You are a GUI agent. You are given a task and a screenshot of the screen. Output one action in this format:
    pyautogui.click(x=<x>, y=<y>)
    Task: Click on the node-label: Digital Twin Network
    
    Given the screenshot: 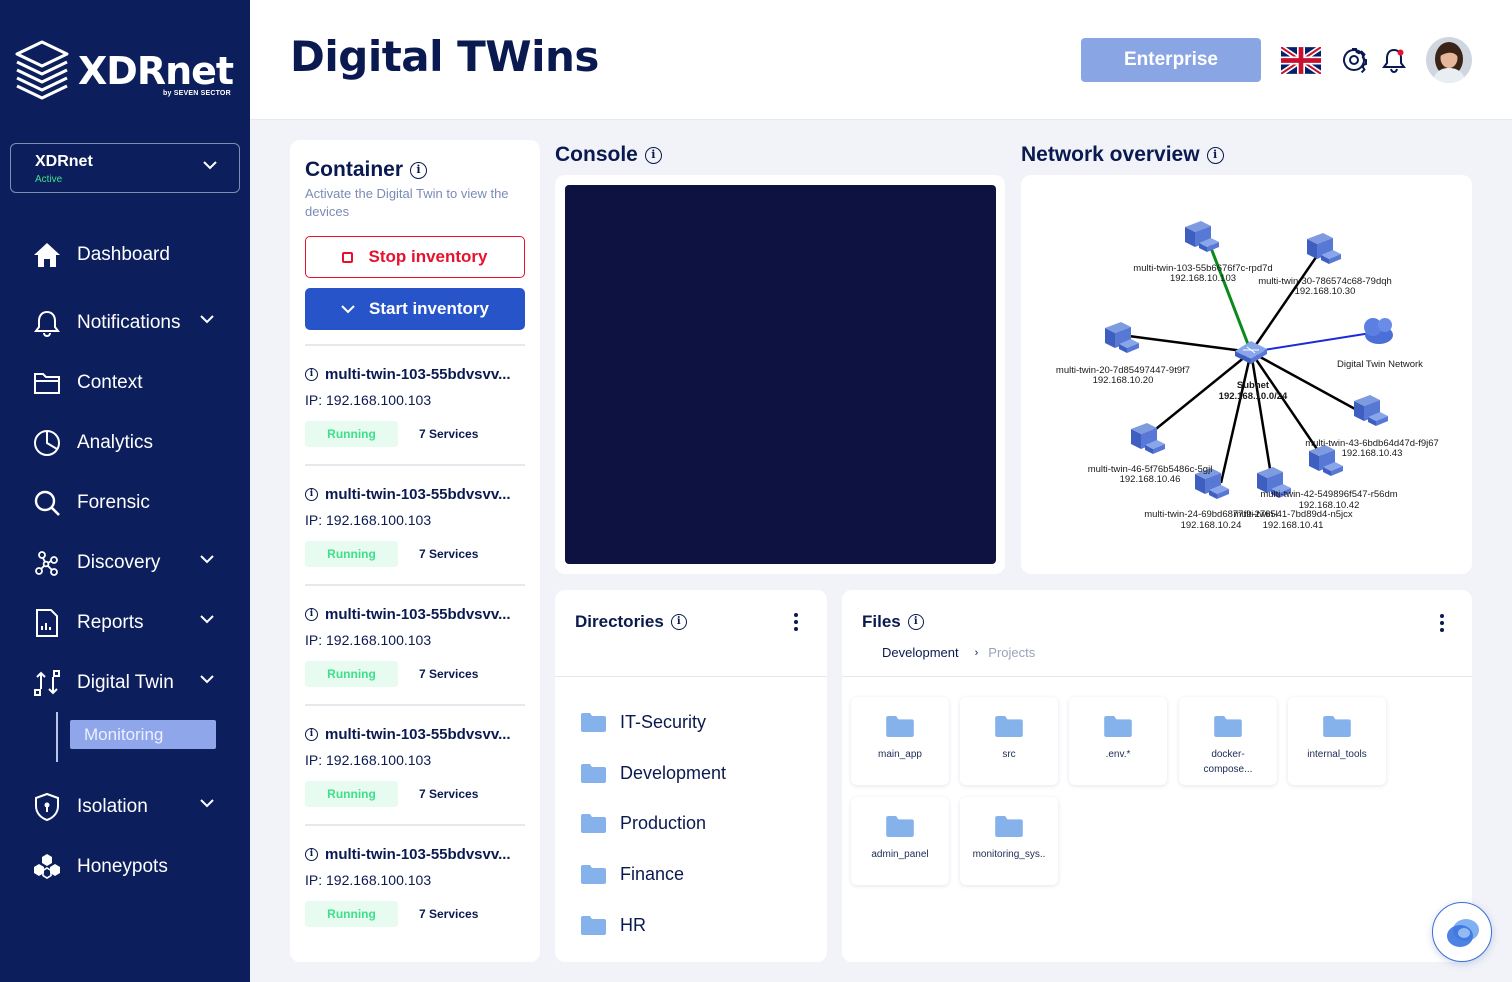 What is the action you would take?
    pyautogui.click(x=1380, y=364)
    